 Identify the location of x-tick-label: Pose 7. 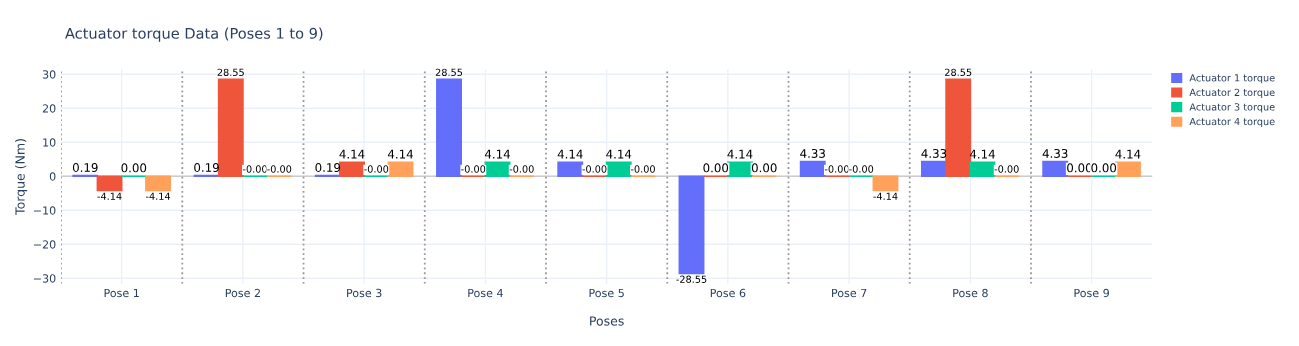
(849, 293).